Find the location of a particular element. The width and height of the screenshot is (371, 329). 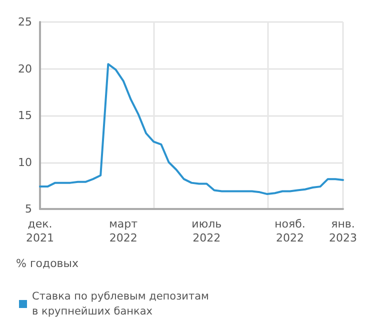

y-tick-label: 5 is located at coordinates (28, 209).